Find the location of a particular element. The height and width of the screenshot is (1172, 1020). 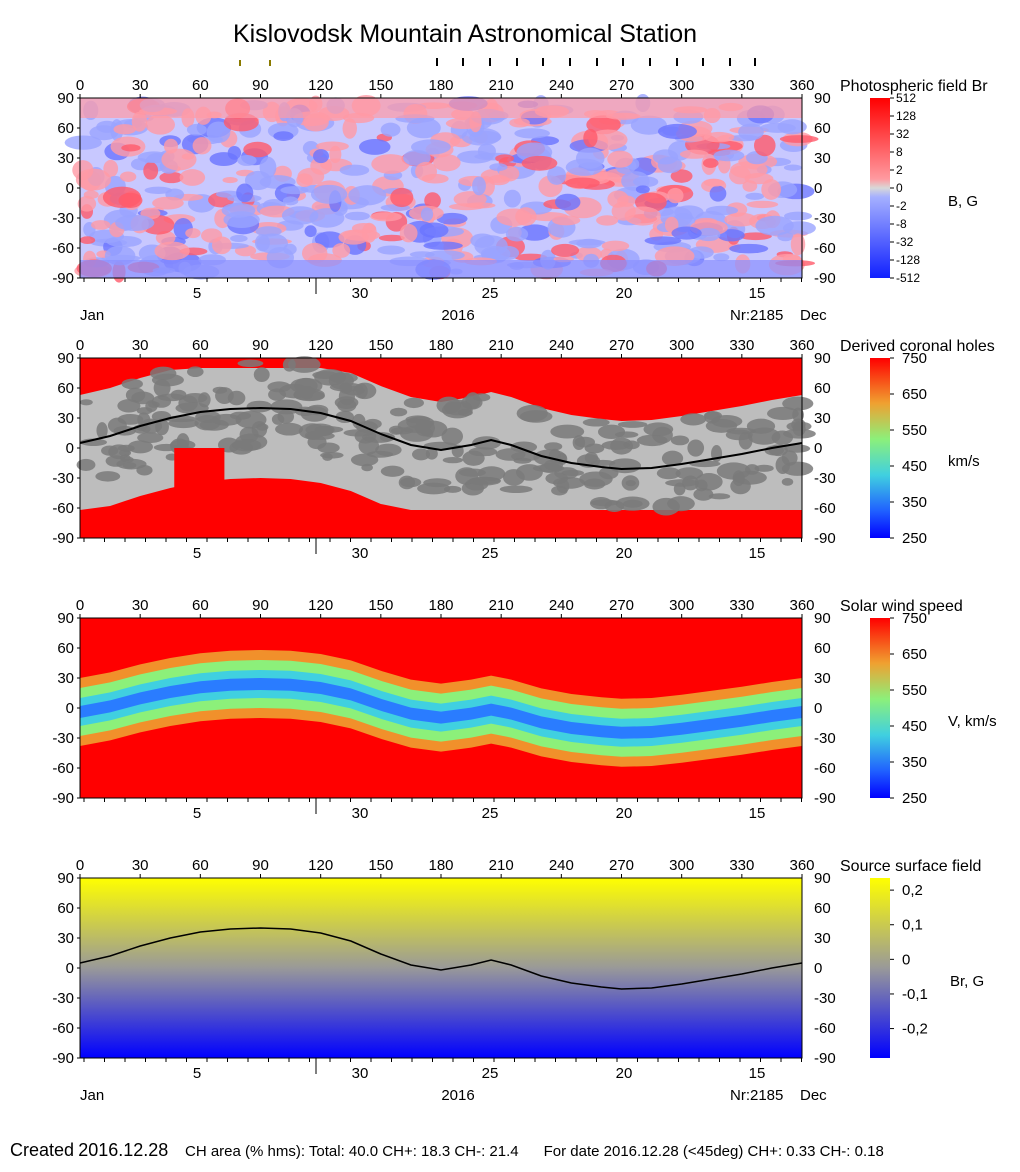

y-tick-label: 90 is located at coordinates (65, 358).